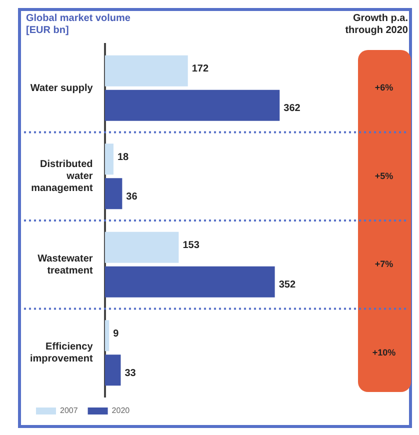  I want to click on text: +6%, so click(384, 87).